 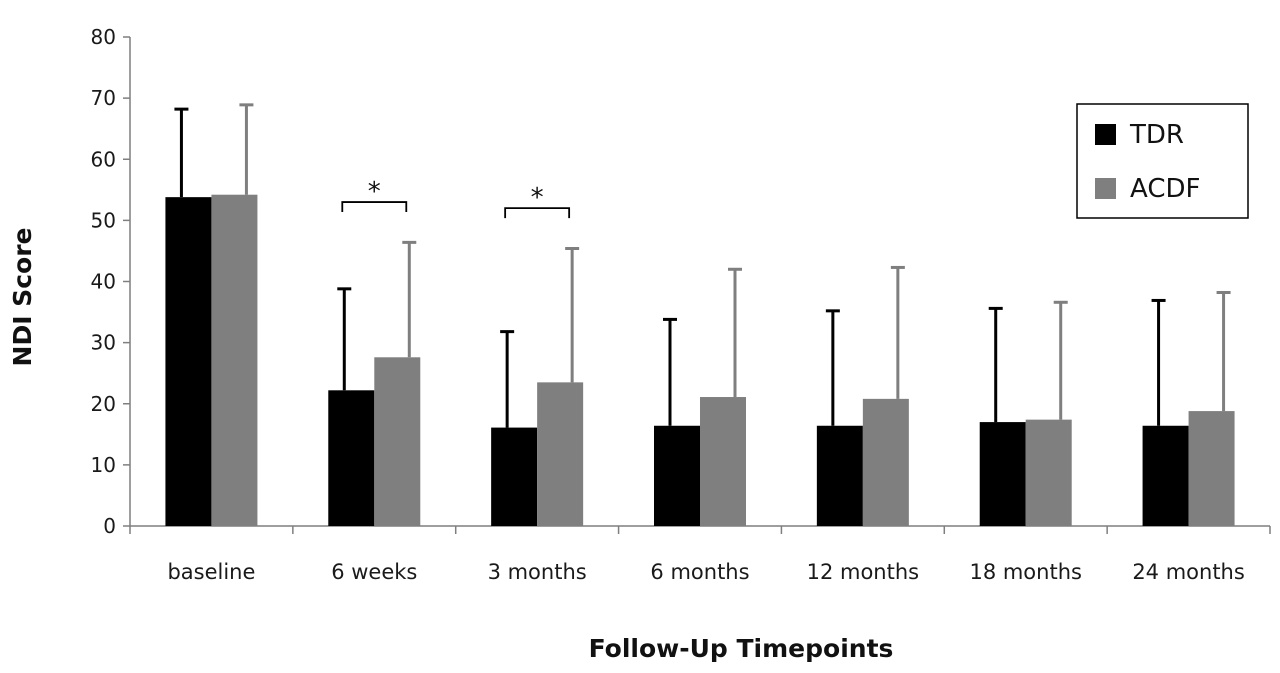 What do you see at coordinates (103, 220) in the screenshot?
I see `y-tick-label: 50` at bounding box center [103, 220].